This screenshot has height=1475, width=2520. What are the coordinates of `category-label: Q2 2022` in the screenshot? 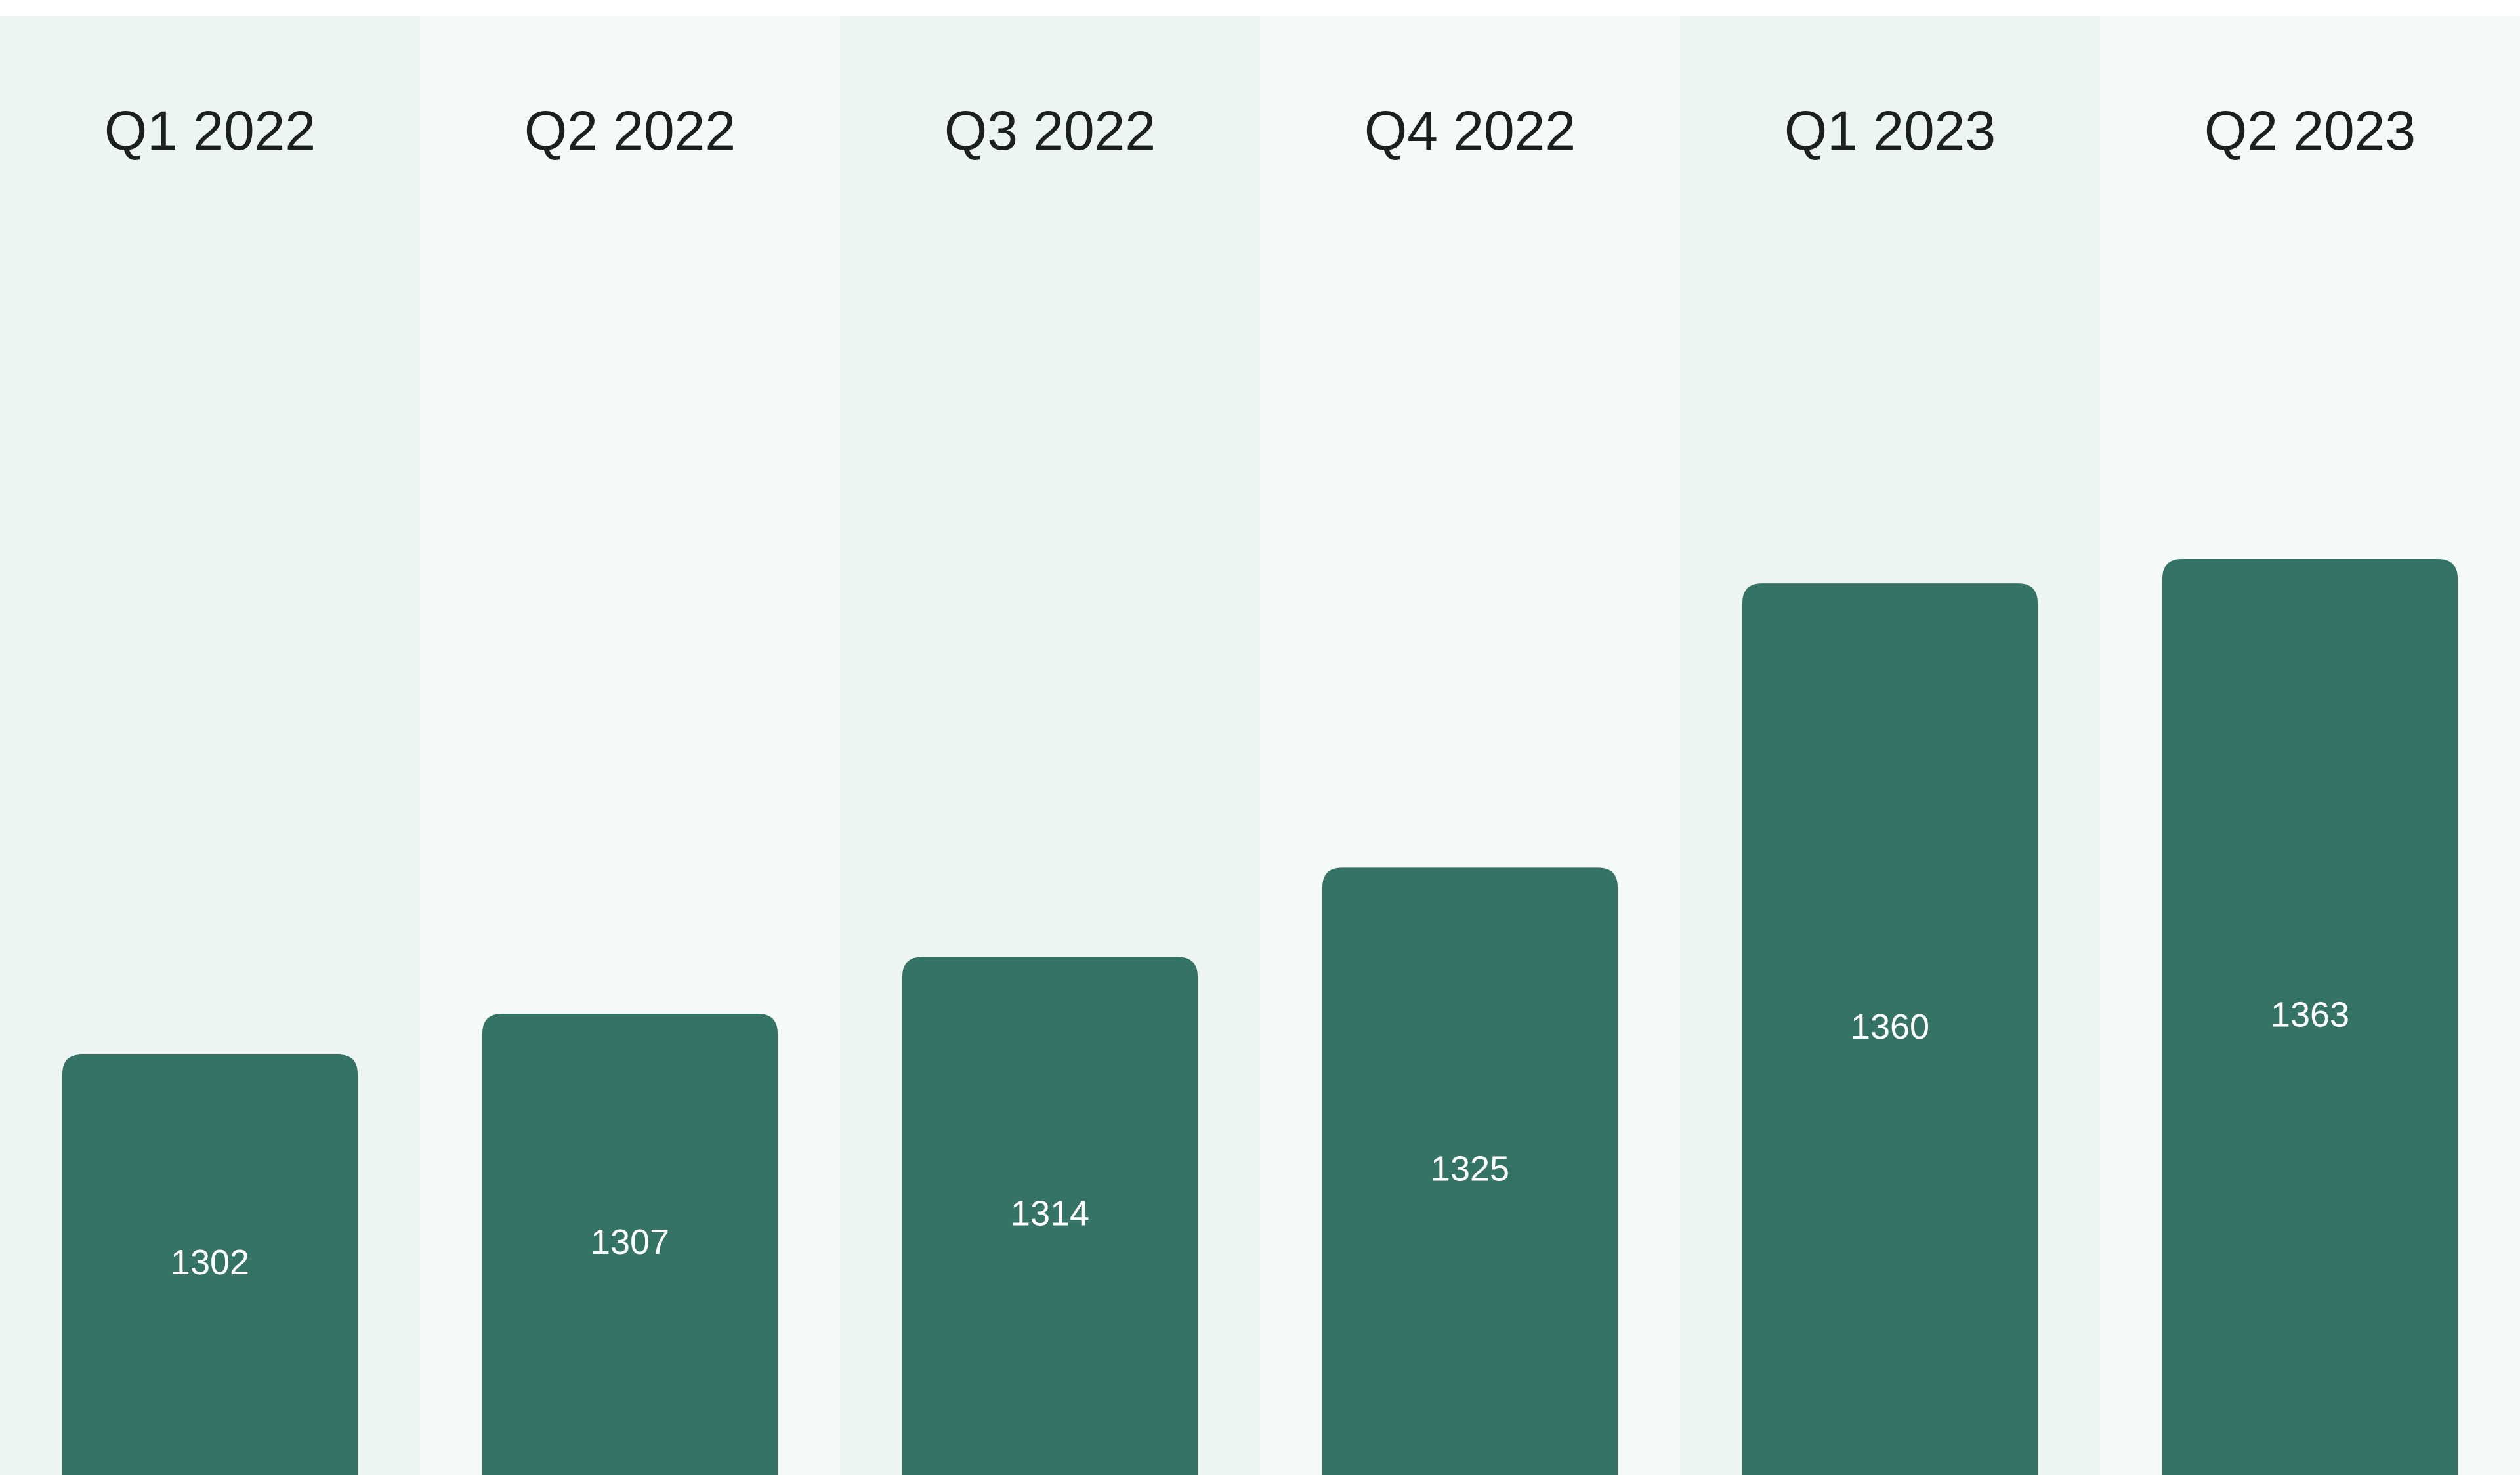 It's located at (630, 130).